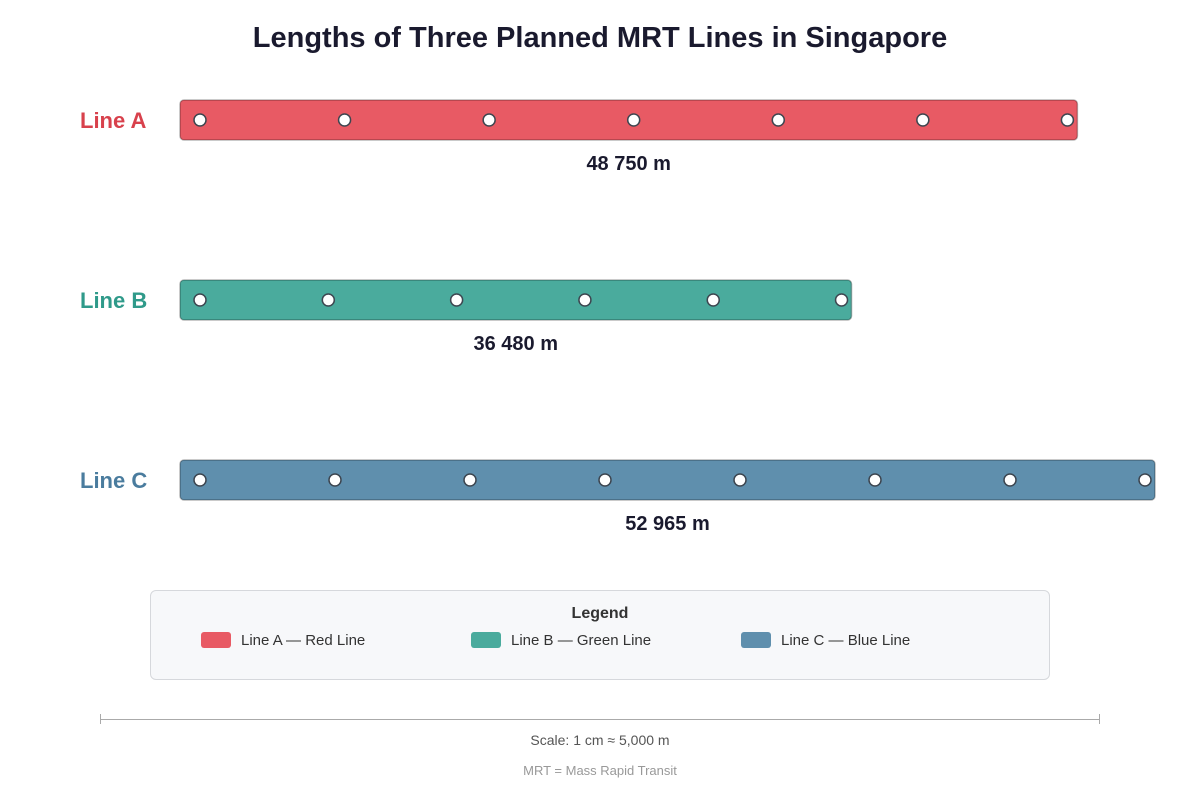 The width and height of the screenshot is (1200, 800). I want to click on legend-swatch-line-c, so click(756, 640).